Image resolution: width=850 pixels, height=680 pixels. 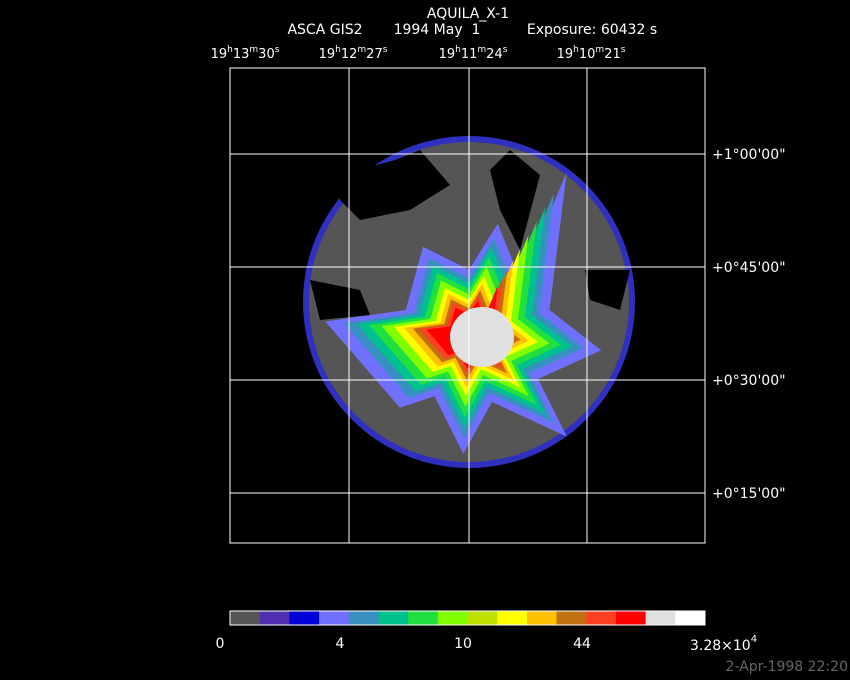 What do you see at coordinates (587, 54) in the screenshot?
I see `ra-value: 10` at bounding box center [587, 54].